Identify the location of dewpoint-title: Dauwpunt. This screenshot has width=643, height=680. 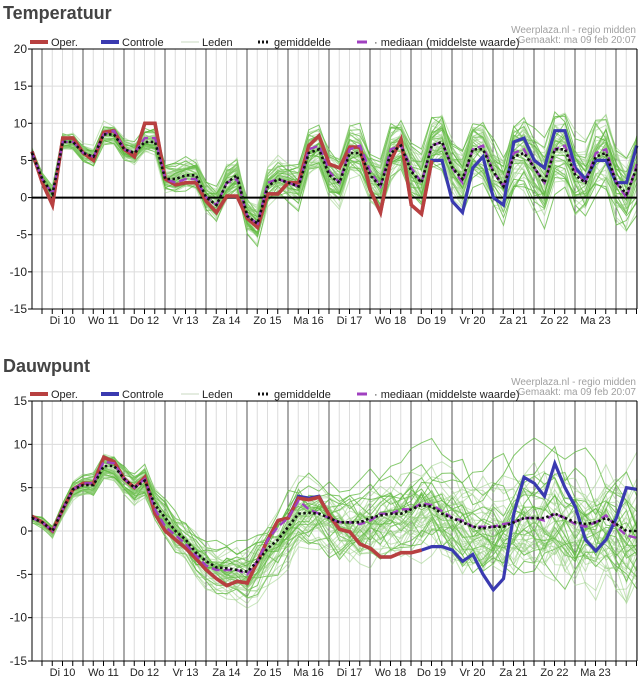
(46, 366).